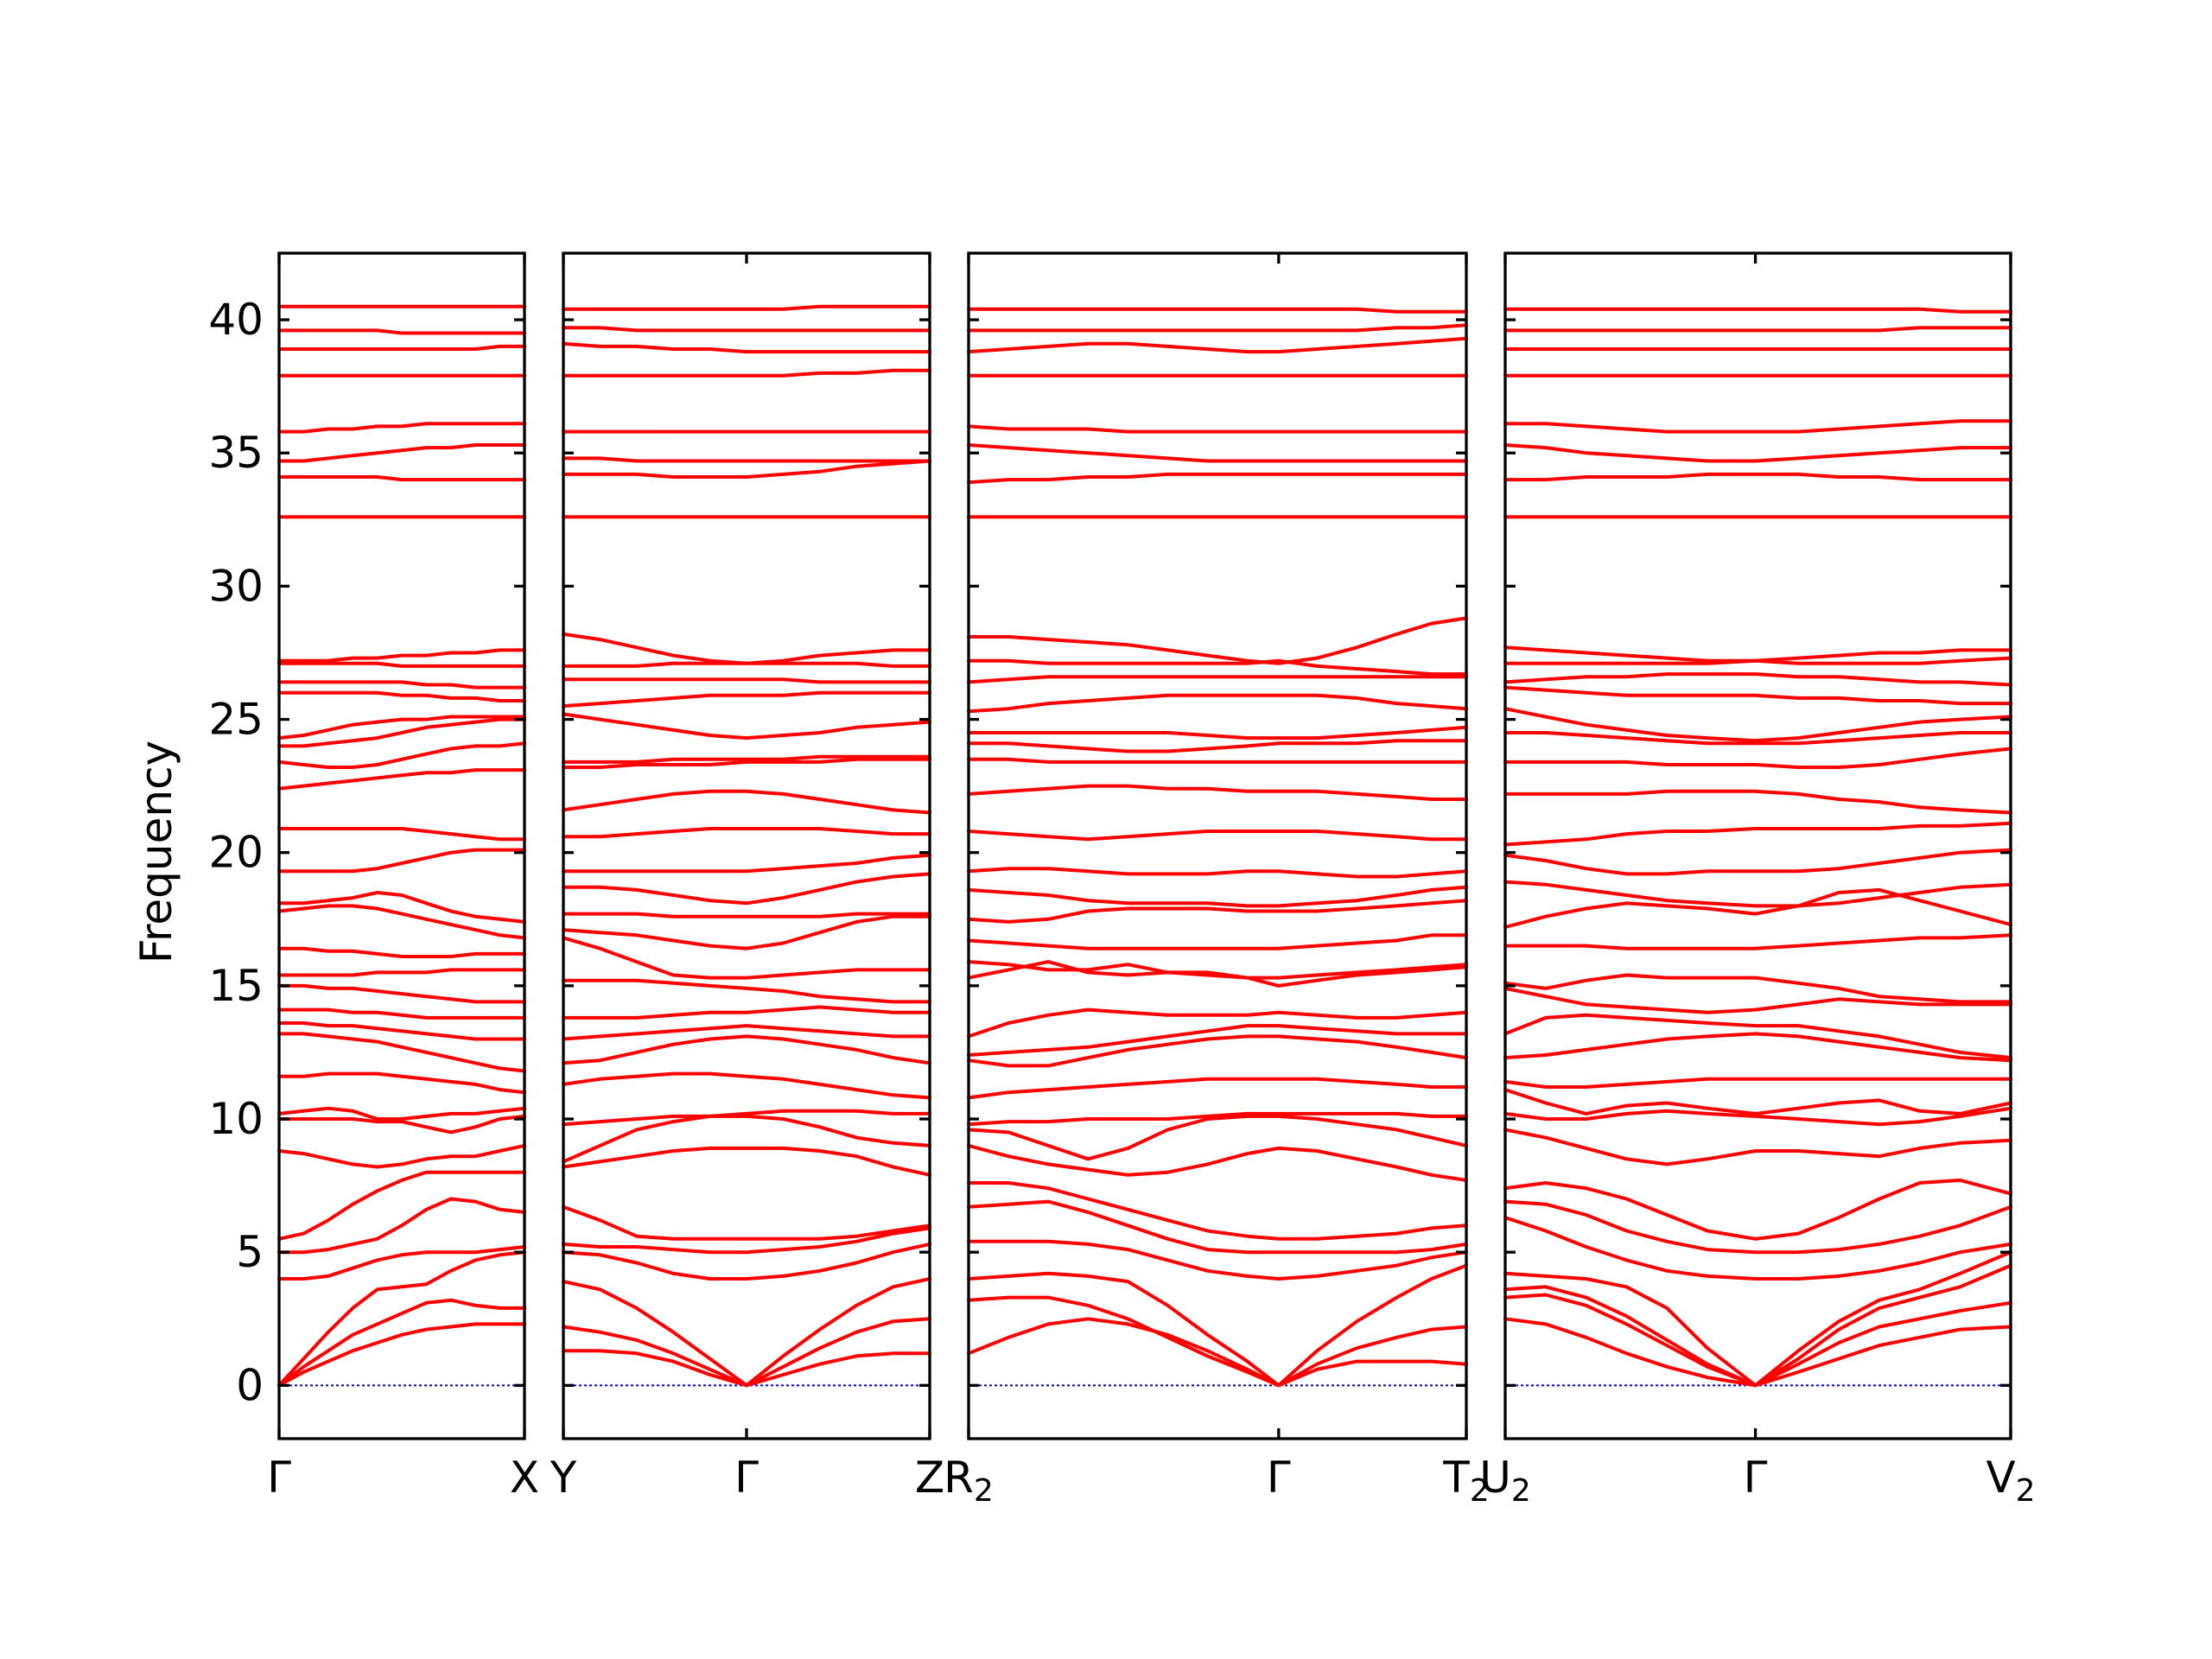 The height and width of the screenshot is (1659, 2212). What do you see at coordinates (236, 586) in the screenshot?
I see `y-tick-label: 30` at bounding box center [236, 586].